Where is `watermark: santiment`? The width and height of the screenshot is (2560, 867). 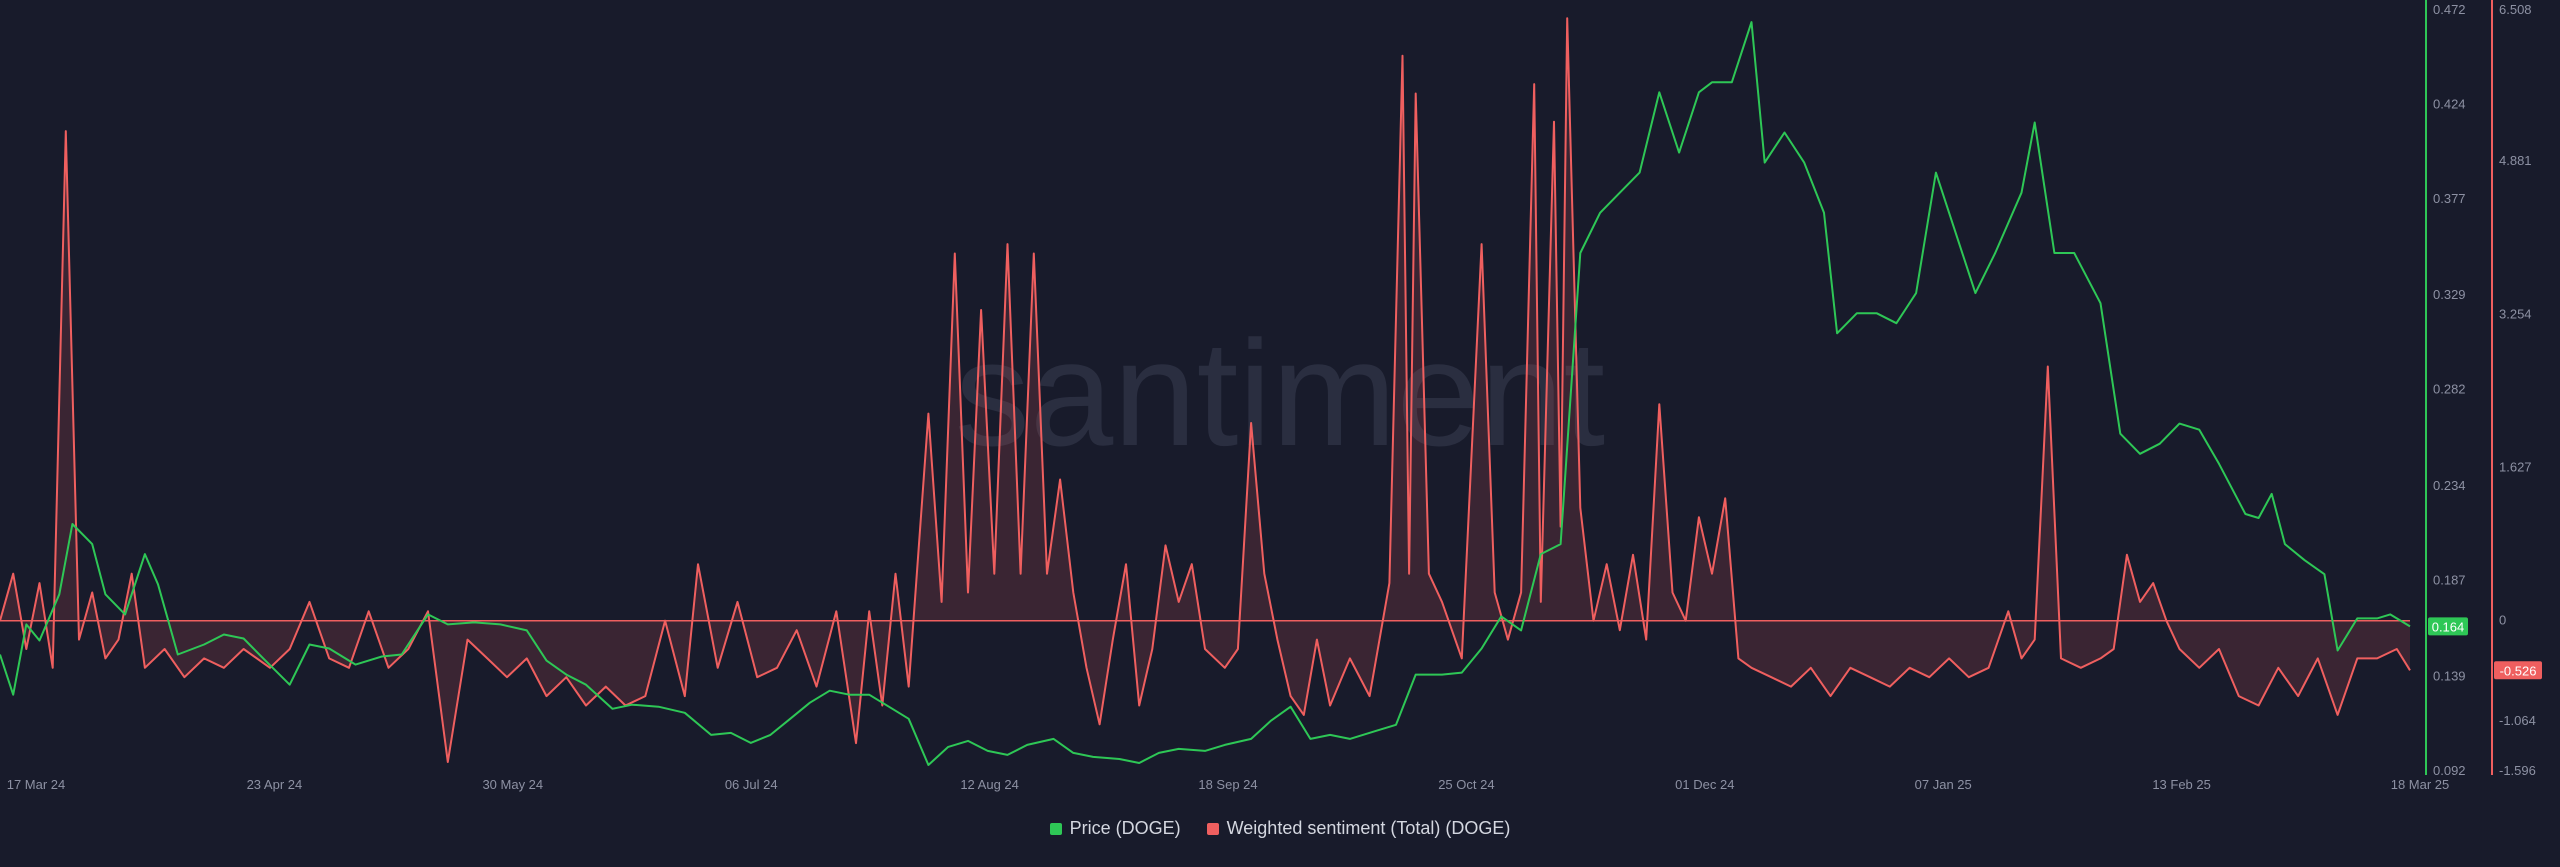 watermark: santiment is located at coordinates (1280, 393).